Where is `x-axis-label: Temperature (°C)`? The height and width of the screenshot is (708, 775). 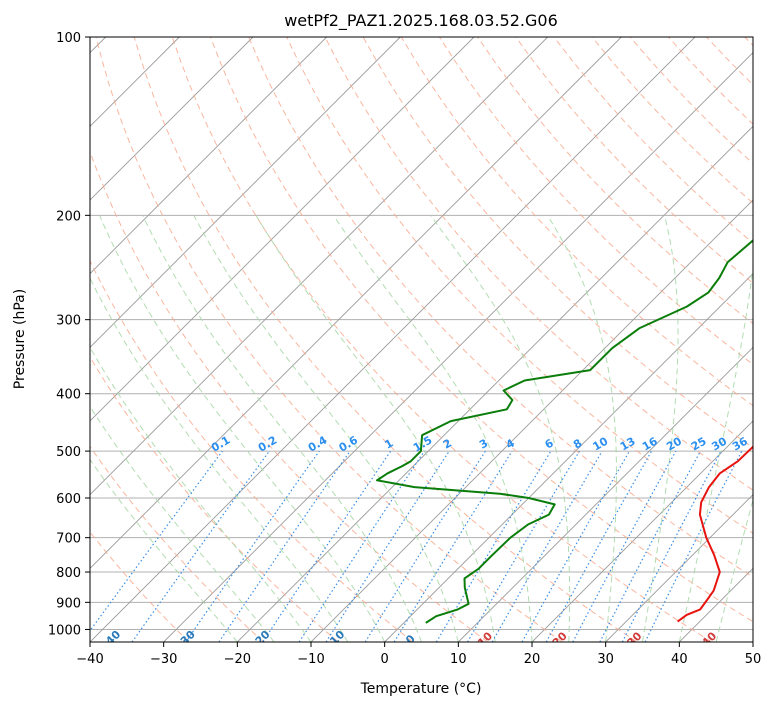
x-axis-label: Temperature (°C) is located at coordinates (421, 689).